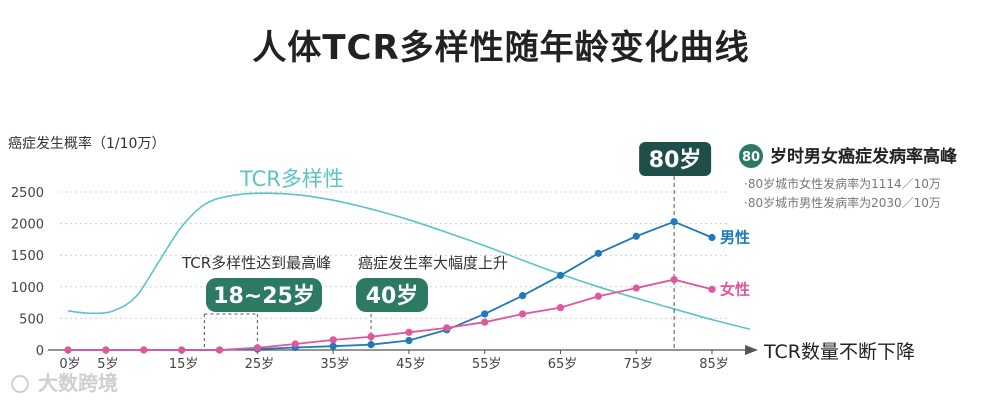 The height and width of the screenshot is (403, 1002). What do you see at coordinates (714, 364) in the screenshot?
I see `x-tick-label: 85岁` at bounding box center [714, 364].